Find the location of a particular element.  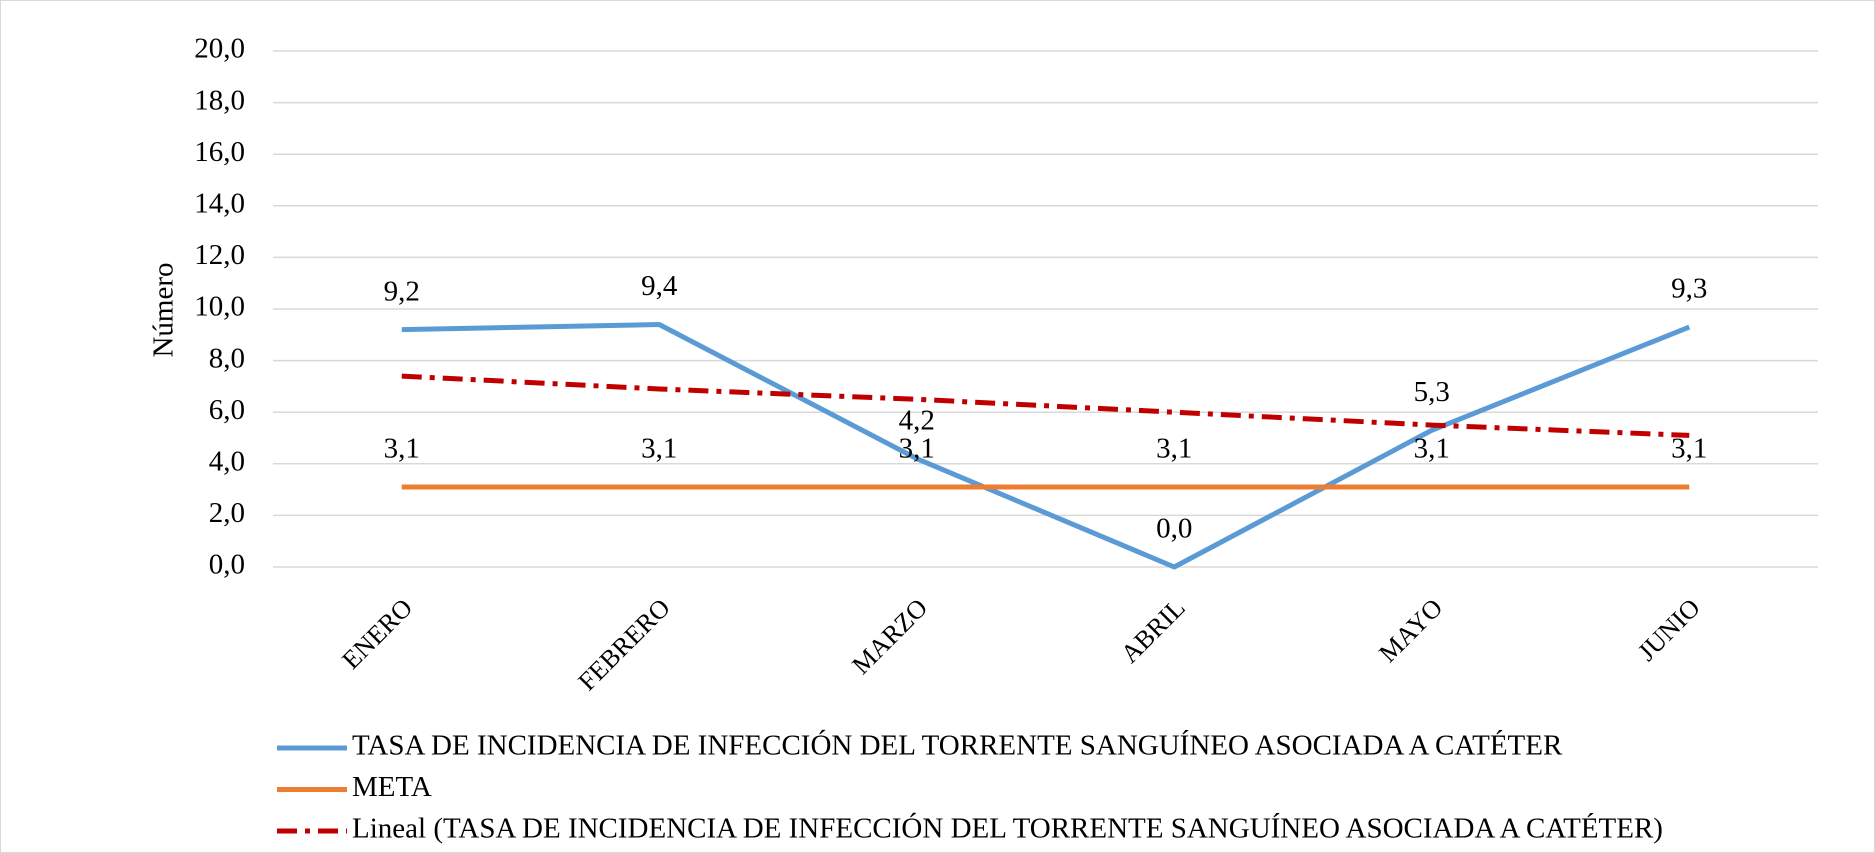

y-tick-label: 4,0 is located at coordinates (227, 461).